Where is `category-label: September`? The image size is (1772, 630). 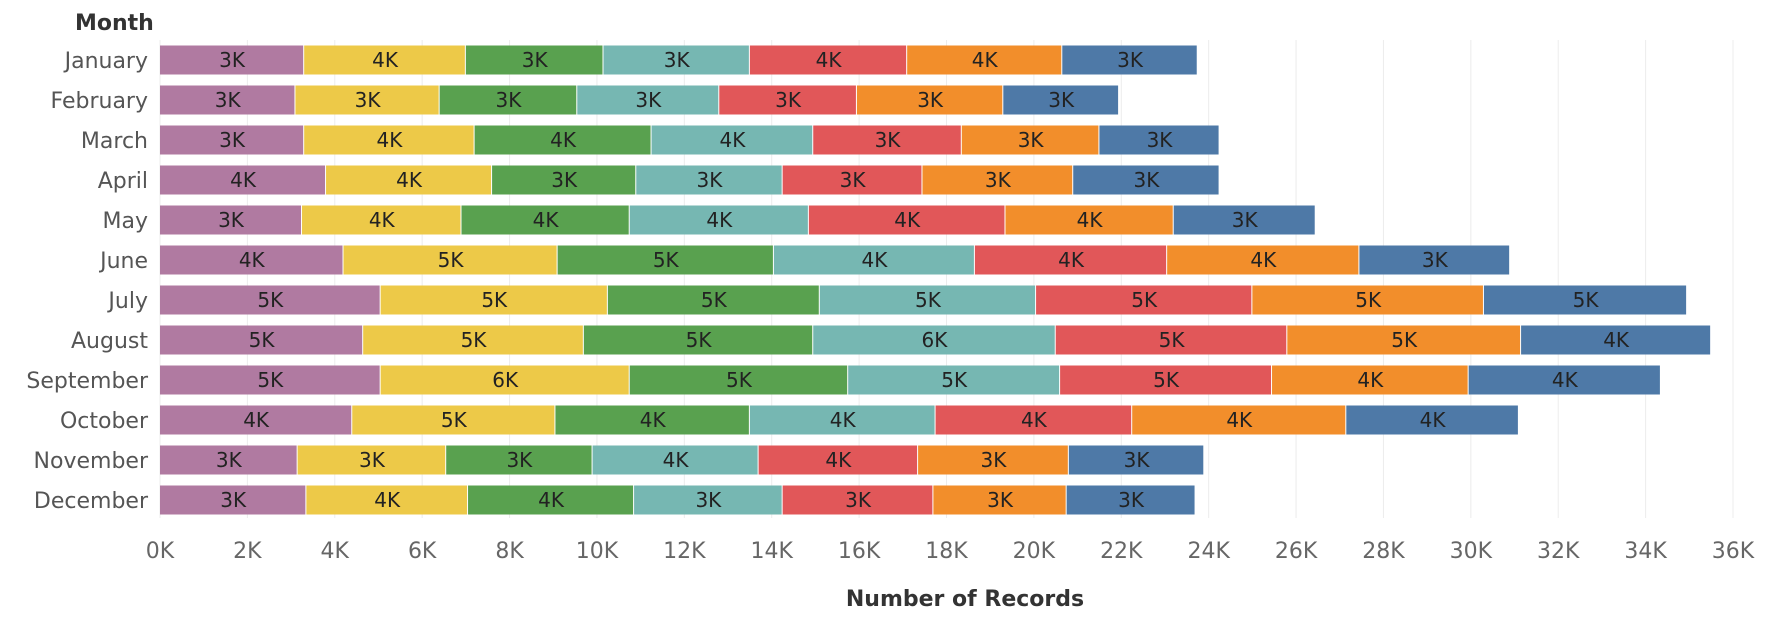 category-label: September is located at coordinates (87, 381).